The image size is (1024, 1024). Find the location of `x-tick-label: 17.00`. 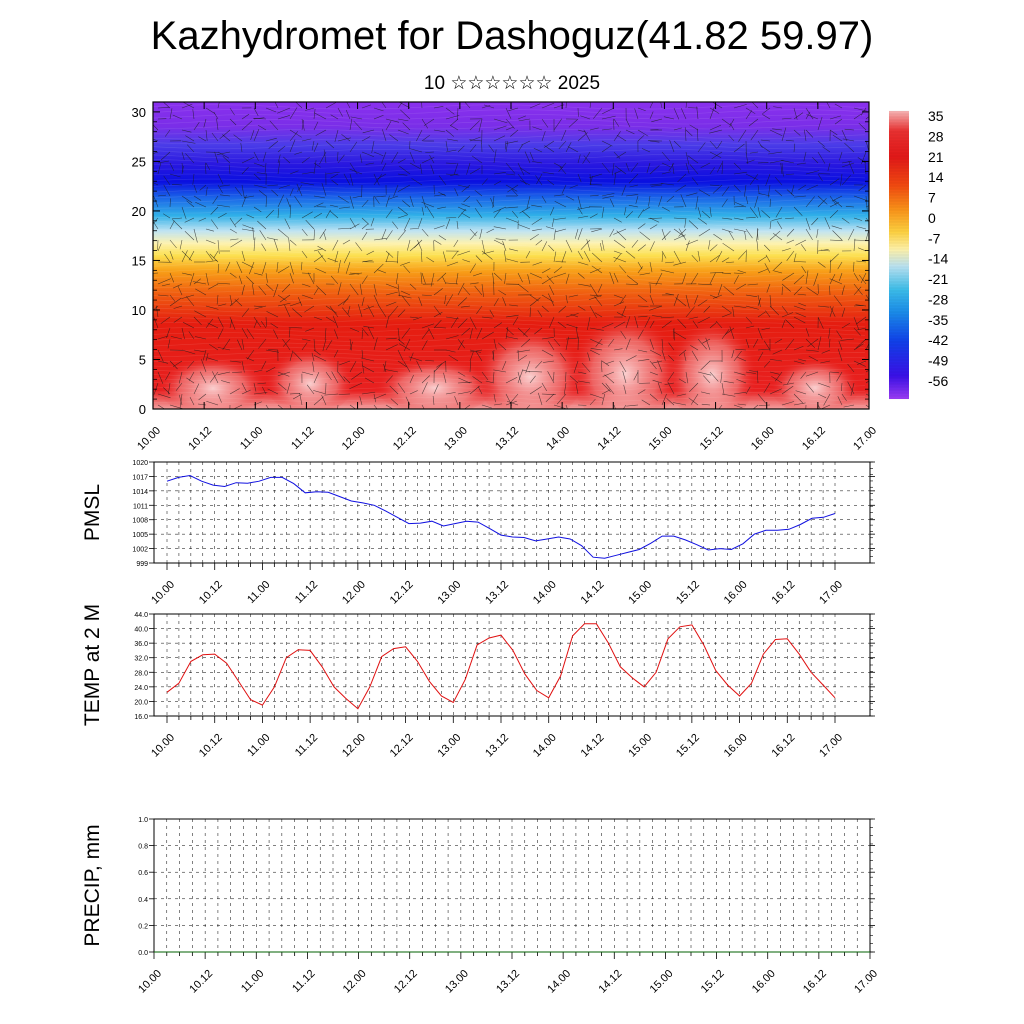

x-tick-label: 17.00 is located at coordinates (866, 982).